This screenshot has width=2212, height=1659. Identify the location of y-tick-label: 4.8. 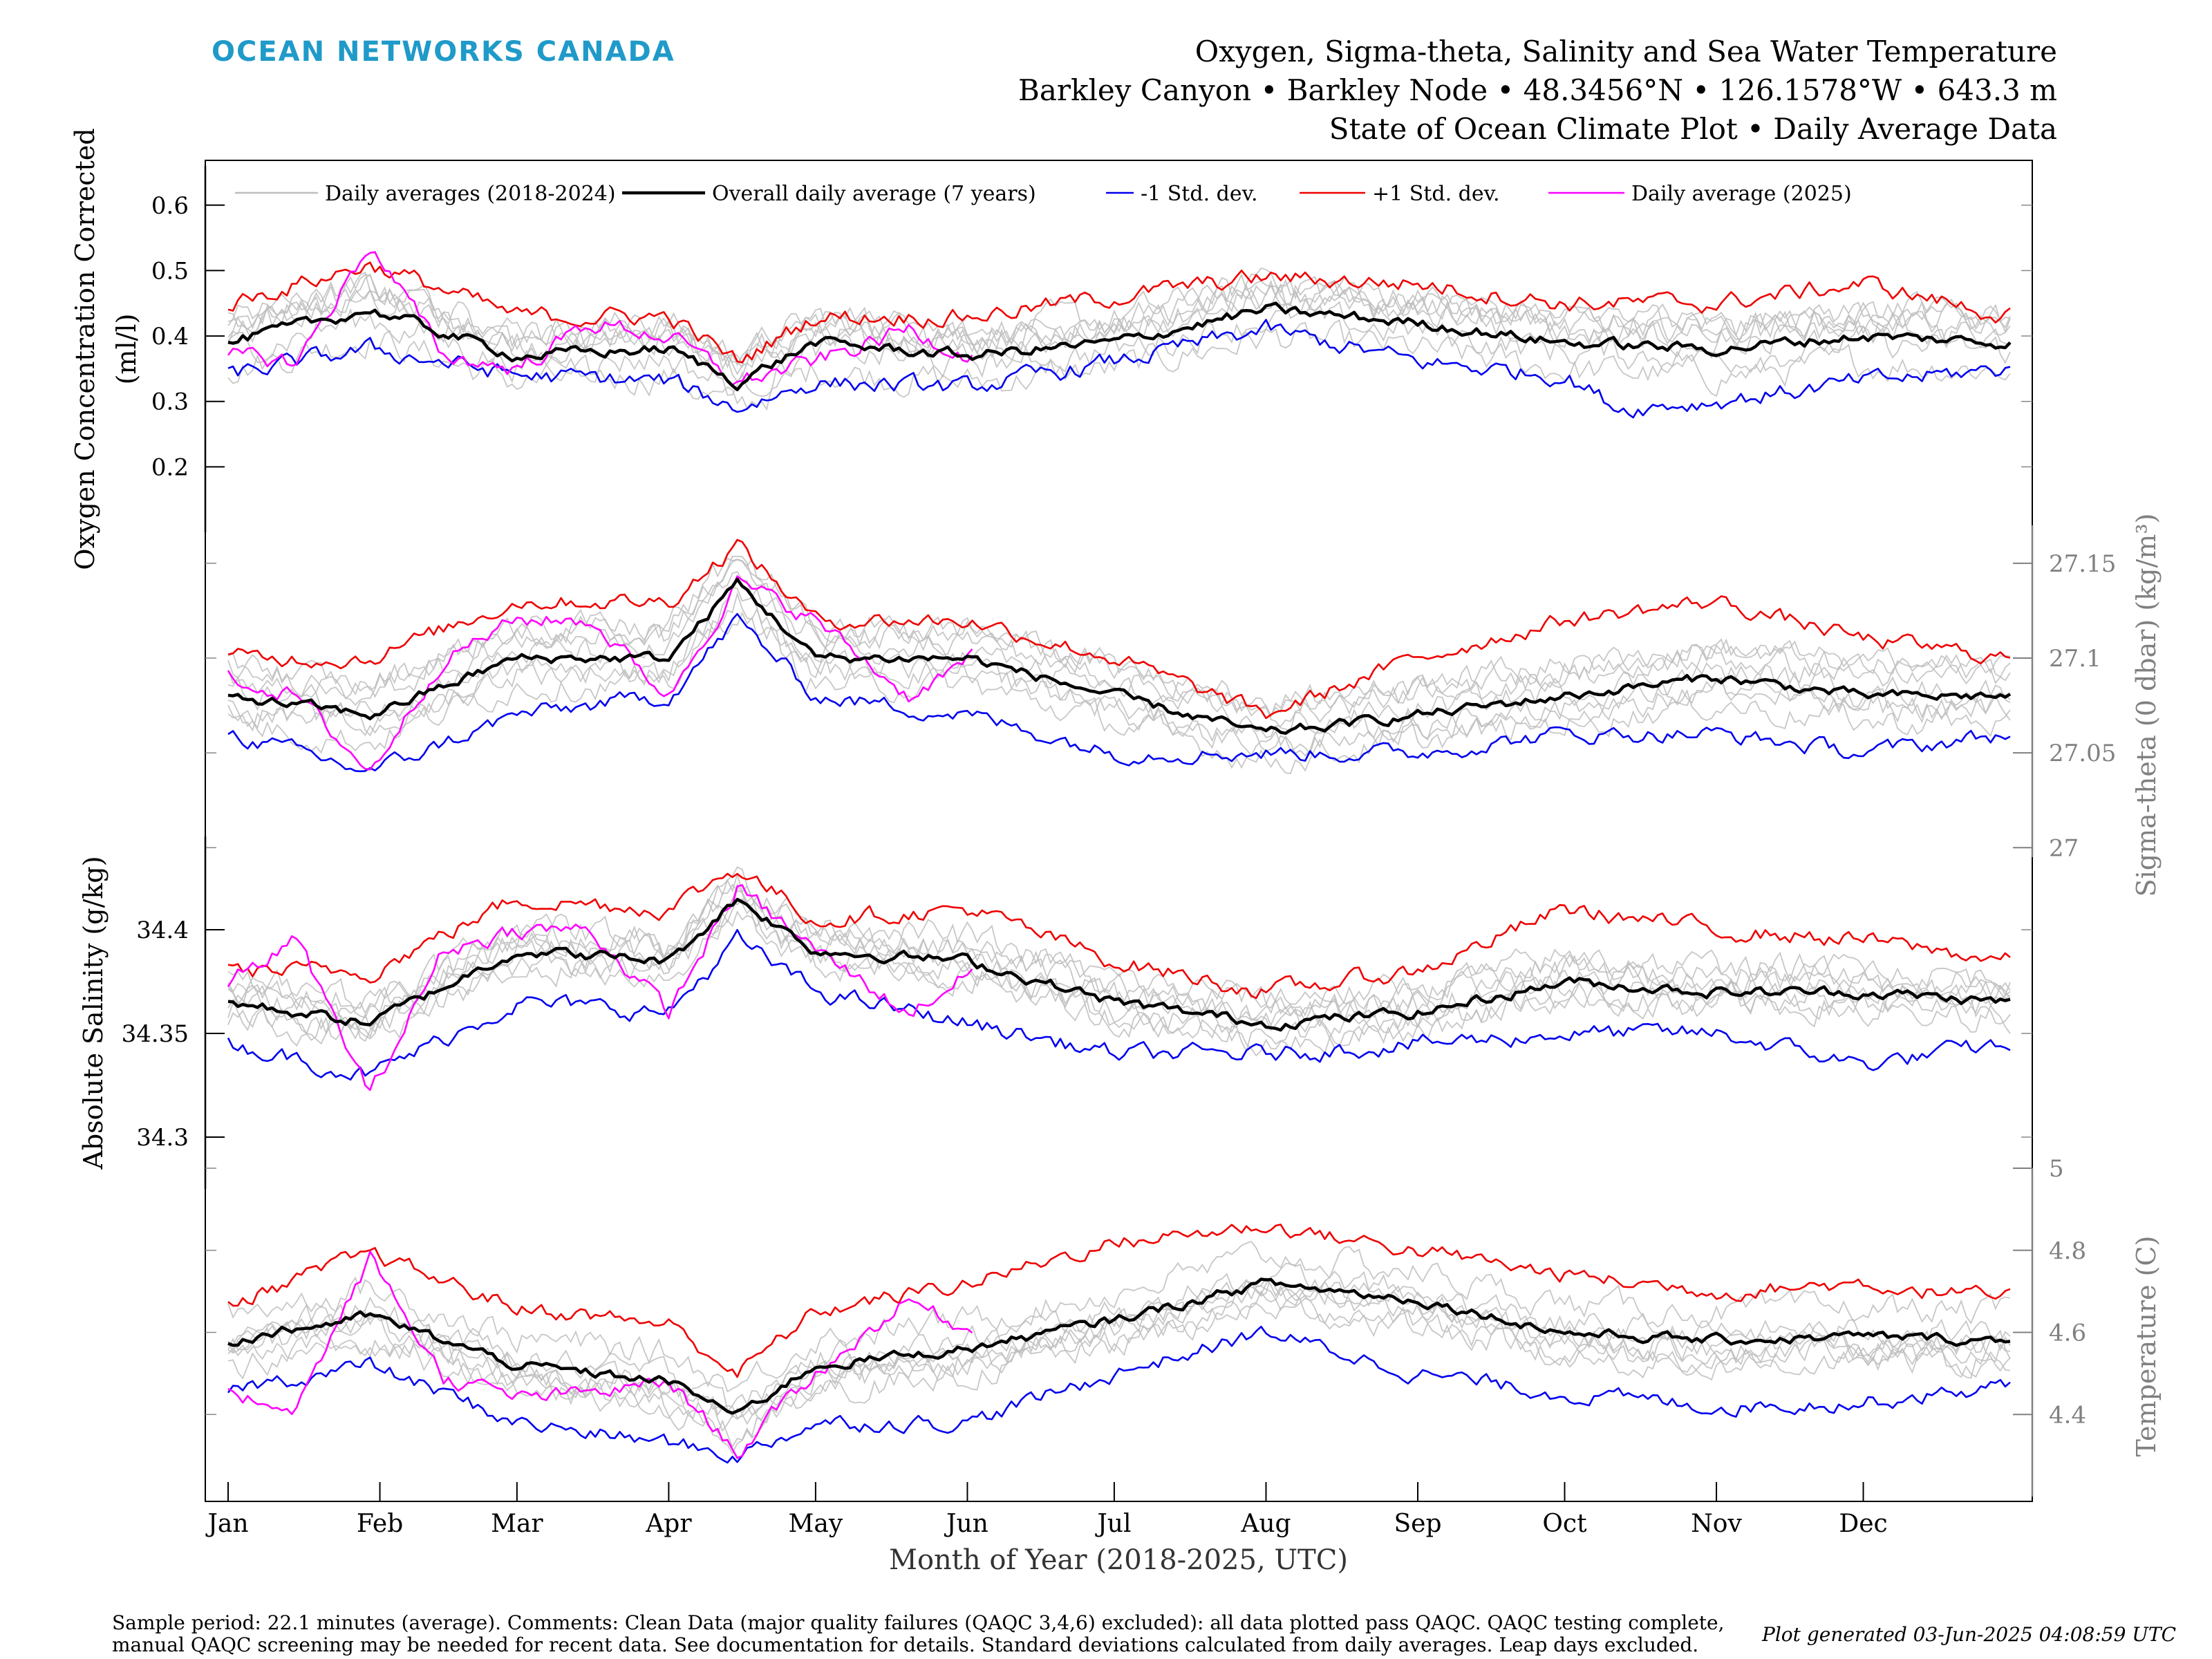
(2067, 1251).